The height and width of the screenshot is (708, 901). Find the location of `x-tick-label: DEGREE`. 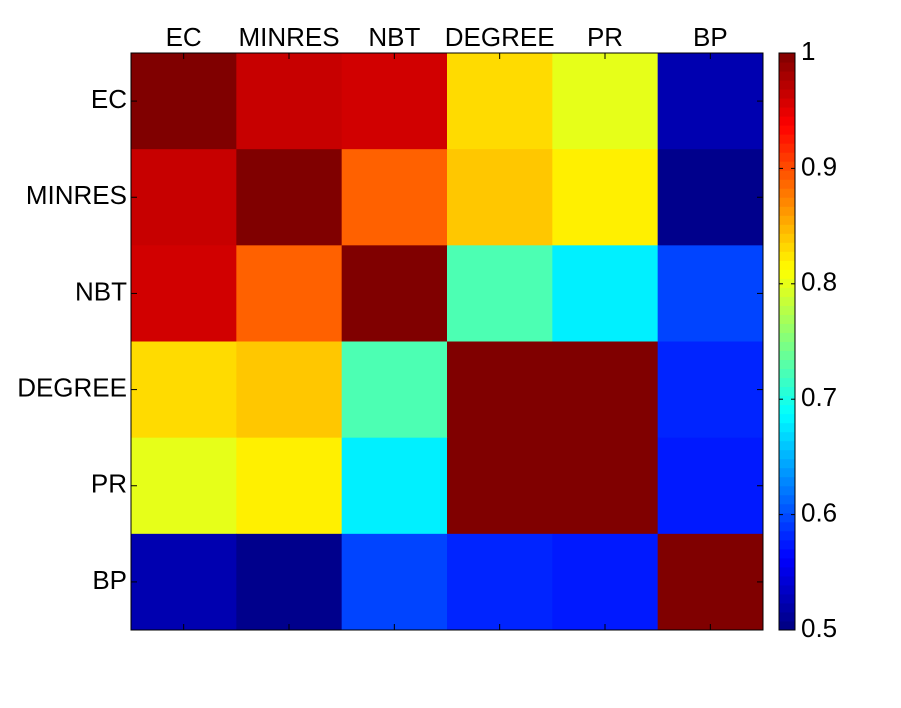

x-tick-label: DEGREE is located at coordinates (500, 37).